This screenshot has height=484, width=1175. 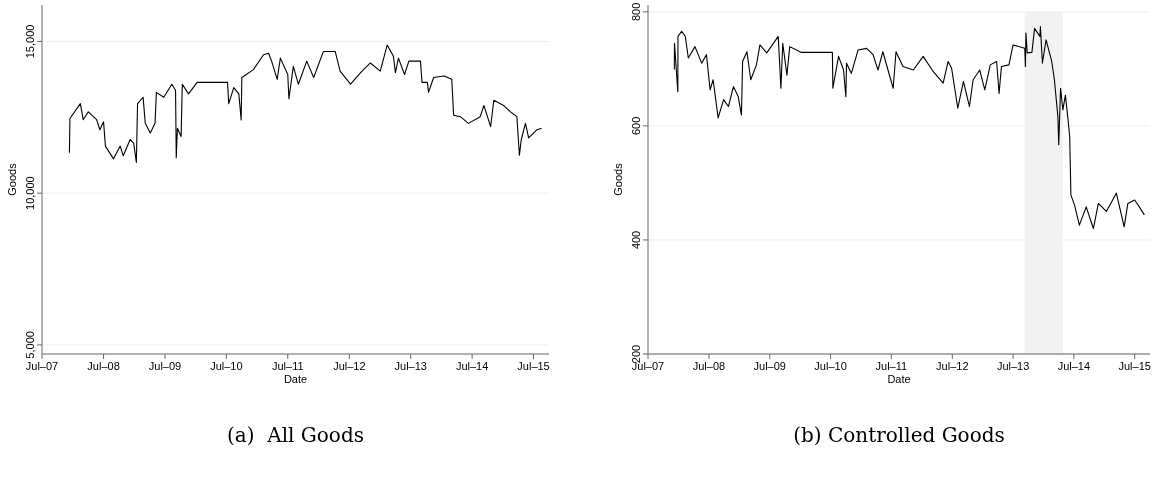 I want to click on y-tick-label: 600, so click(x=636, y=126).